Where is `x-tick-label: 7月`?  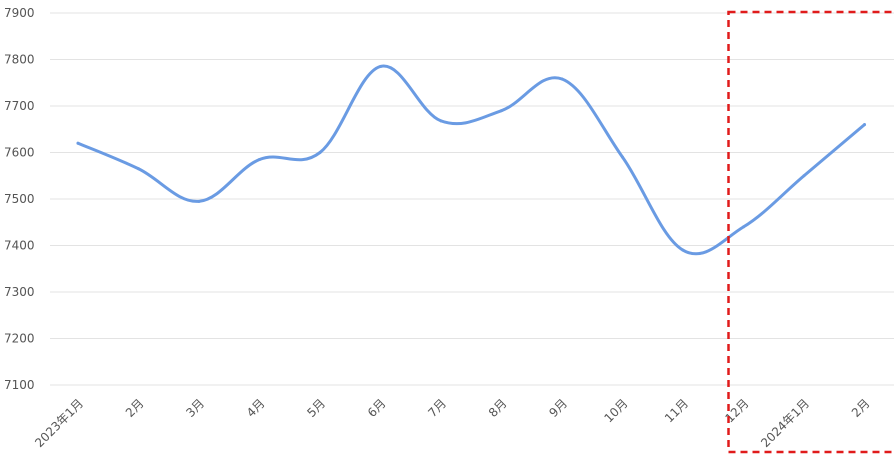 x-tick-label: 7月 is located at coordinates (437, 408).